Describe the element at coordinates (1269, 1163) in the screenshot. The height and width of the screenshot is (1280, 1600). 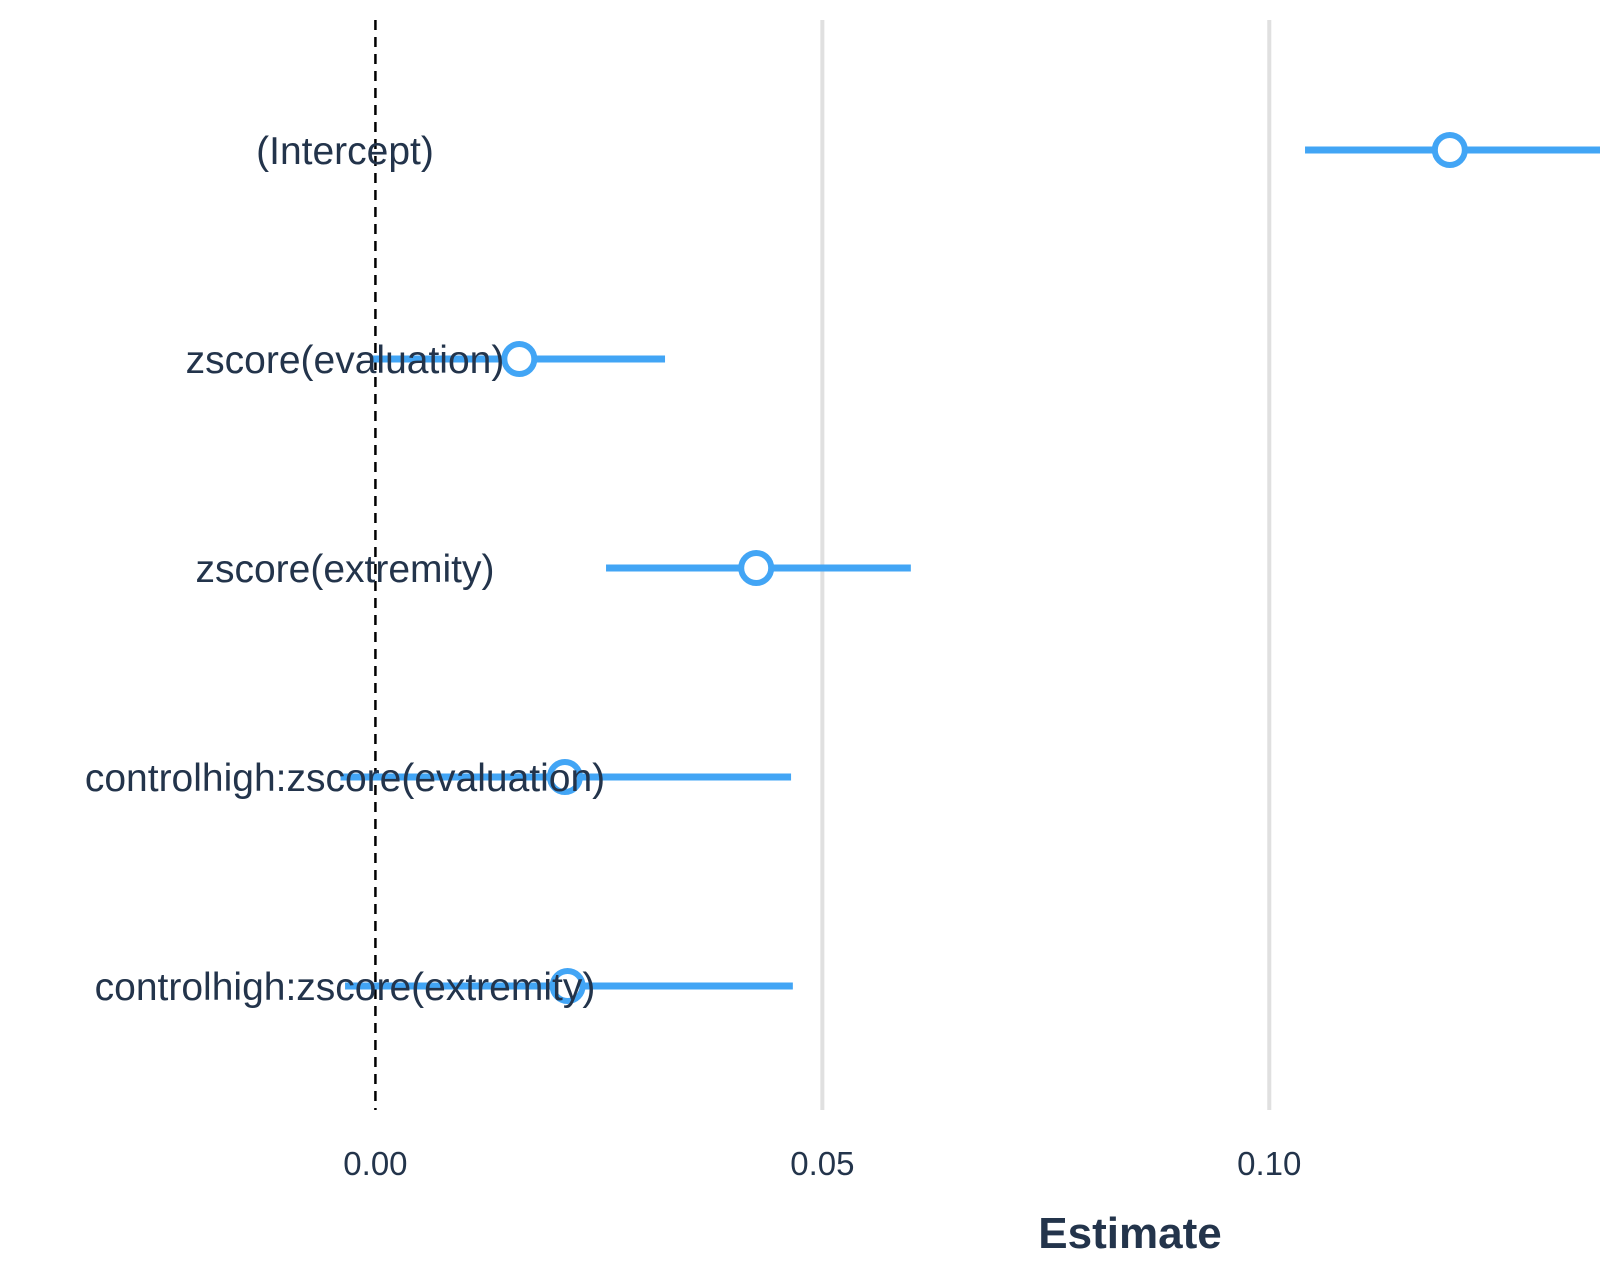
I see `x-tick-label: 0.10` at that location.